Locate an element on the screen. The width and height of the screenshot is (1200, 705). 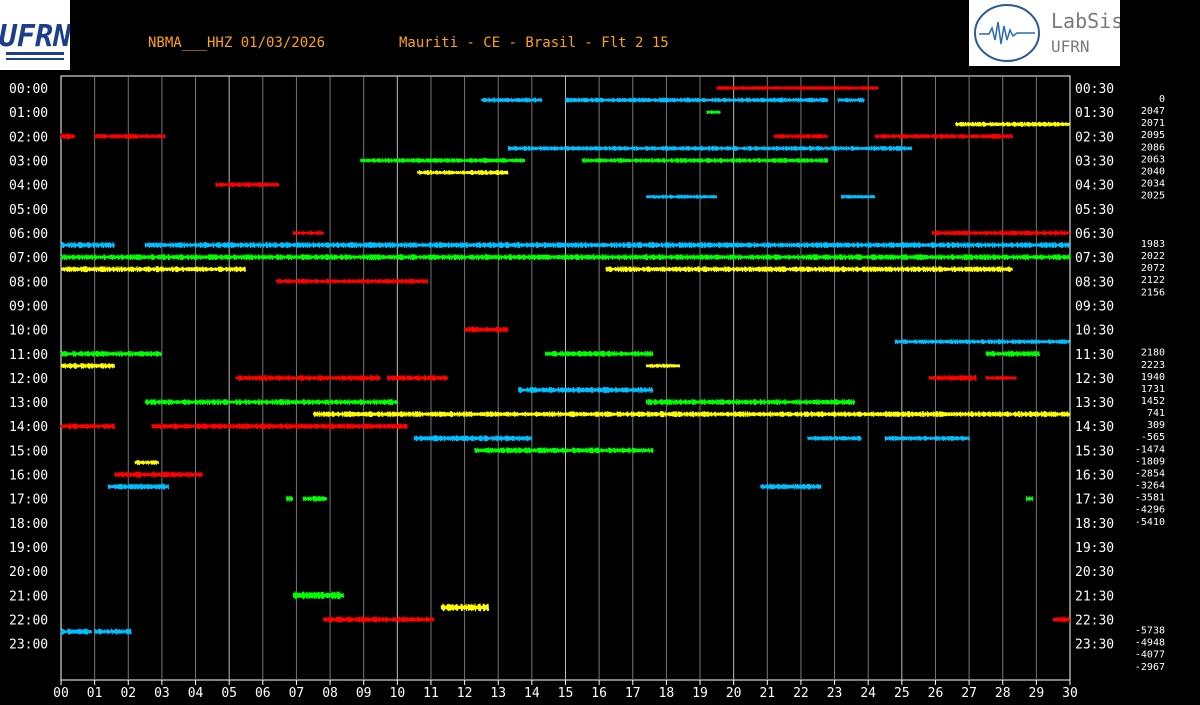
right-time-label: 01:30 is located at coordinates (1094, 113).